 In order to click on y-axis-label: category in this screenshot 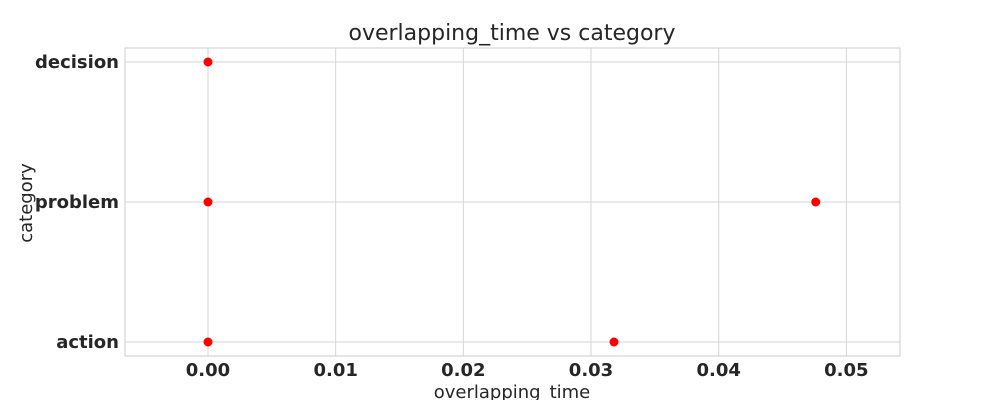, I will do `click(26, 203)`.